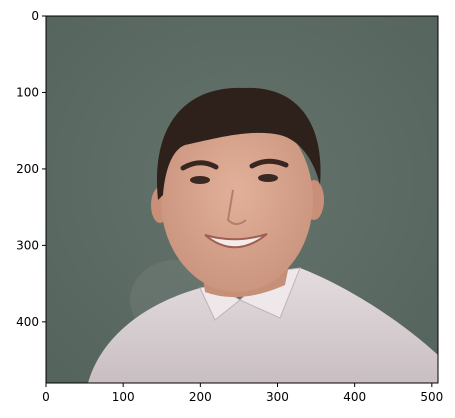  What do you see at coordinates (123, 397) in the screenshot?
I see `x-tick-label: 100` at bounding box center [123, 397].